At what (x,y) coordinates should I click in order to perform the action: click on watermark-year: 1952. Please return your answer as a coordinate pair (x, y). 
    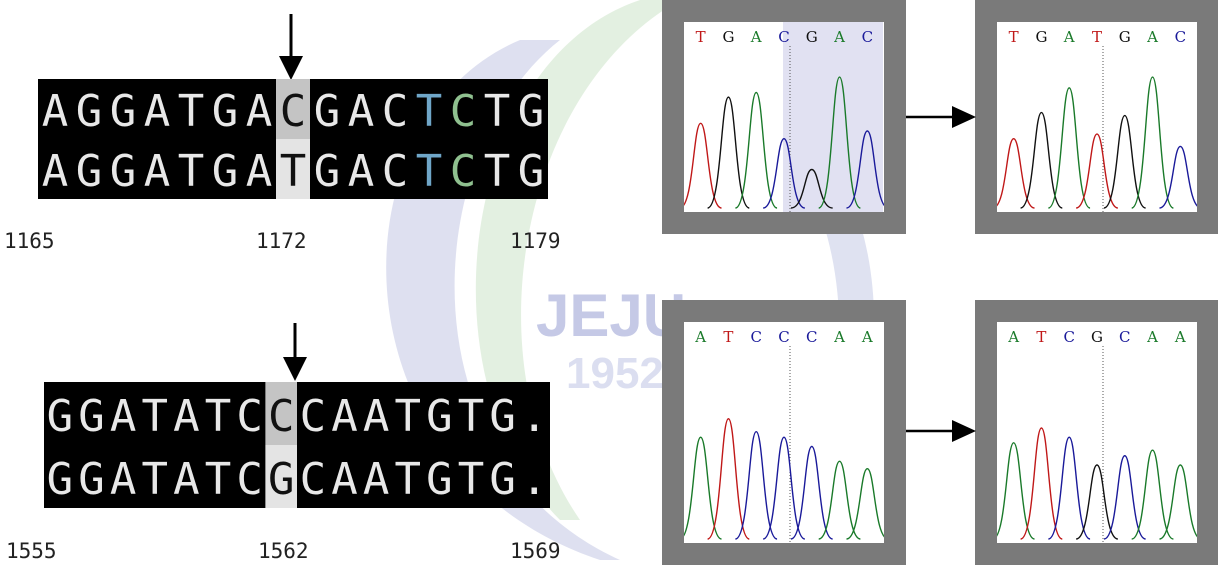
    Looking at the image, I should click on (615, 373).